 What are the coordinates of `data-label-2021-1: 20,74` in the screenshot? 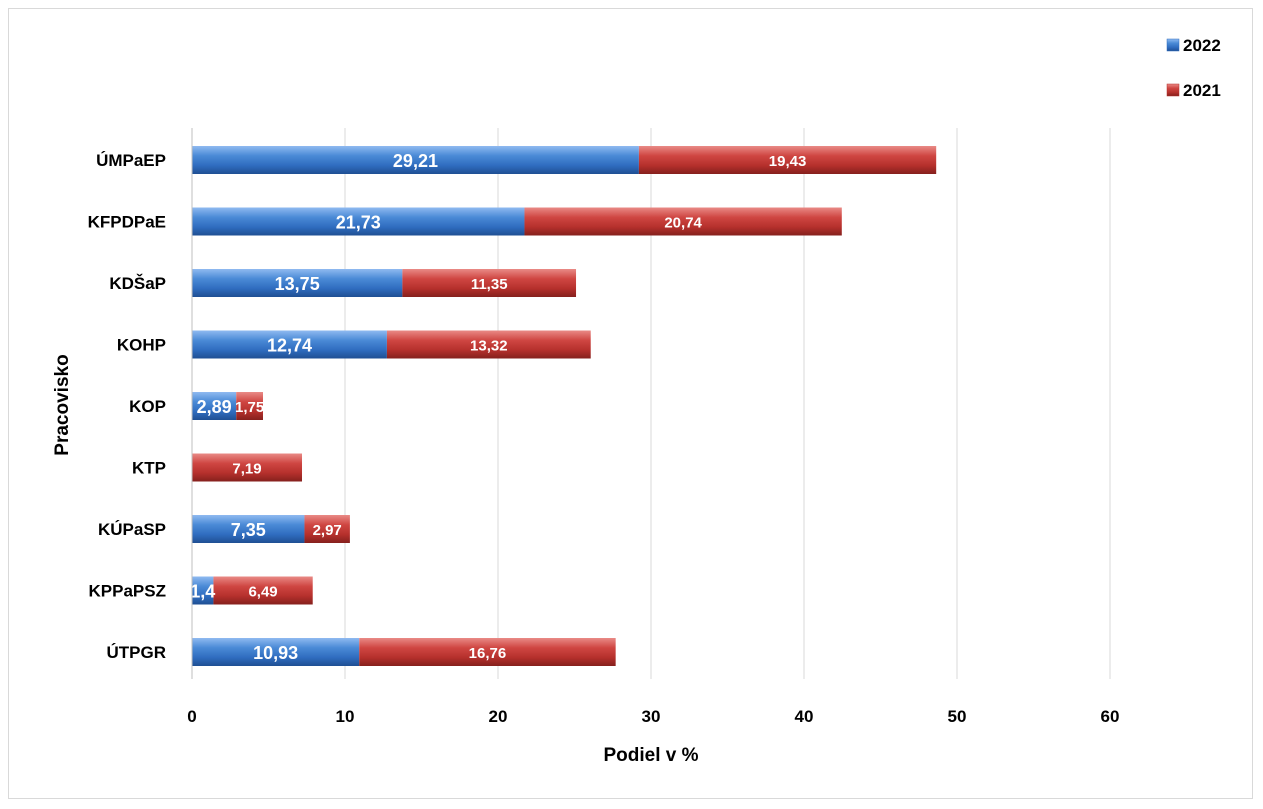 It's located at (683, 223).